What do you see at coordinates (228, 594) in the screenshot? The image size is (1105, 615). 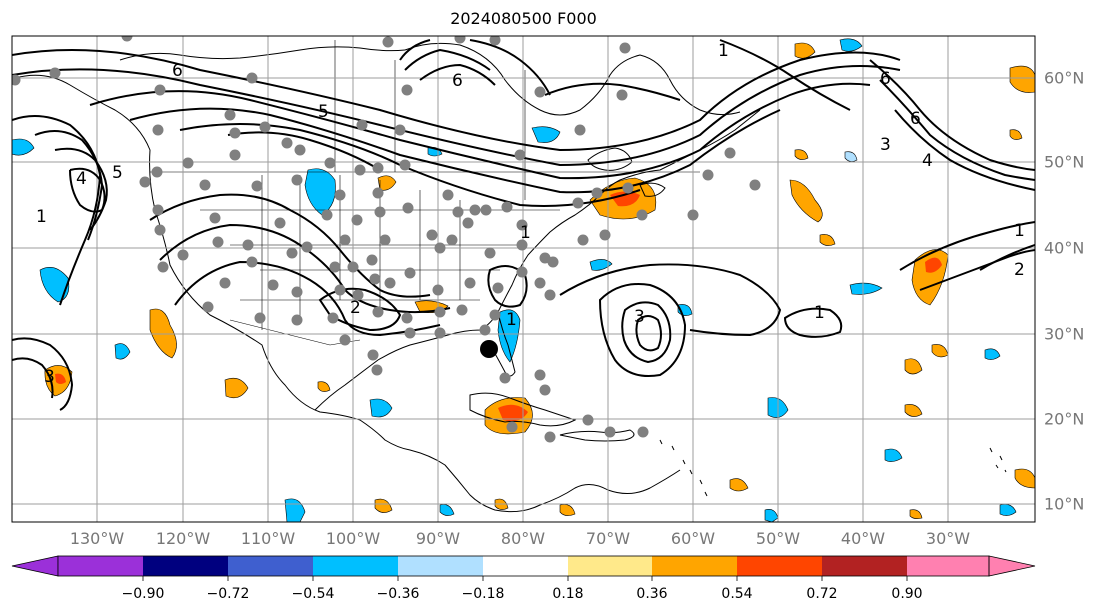 I see `colorbar-tick-label: −0.72` at bounding box center [228, 594].